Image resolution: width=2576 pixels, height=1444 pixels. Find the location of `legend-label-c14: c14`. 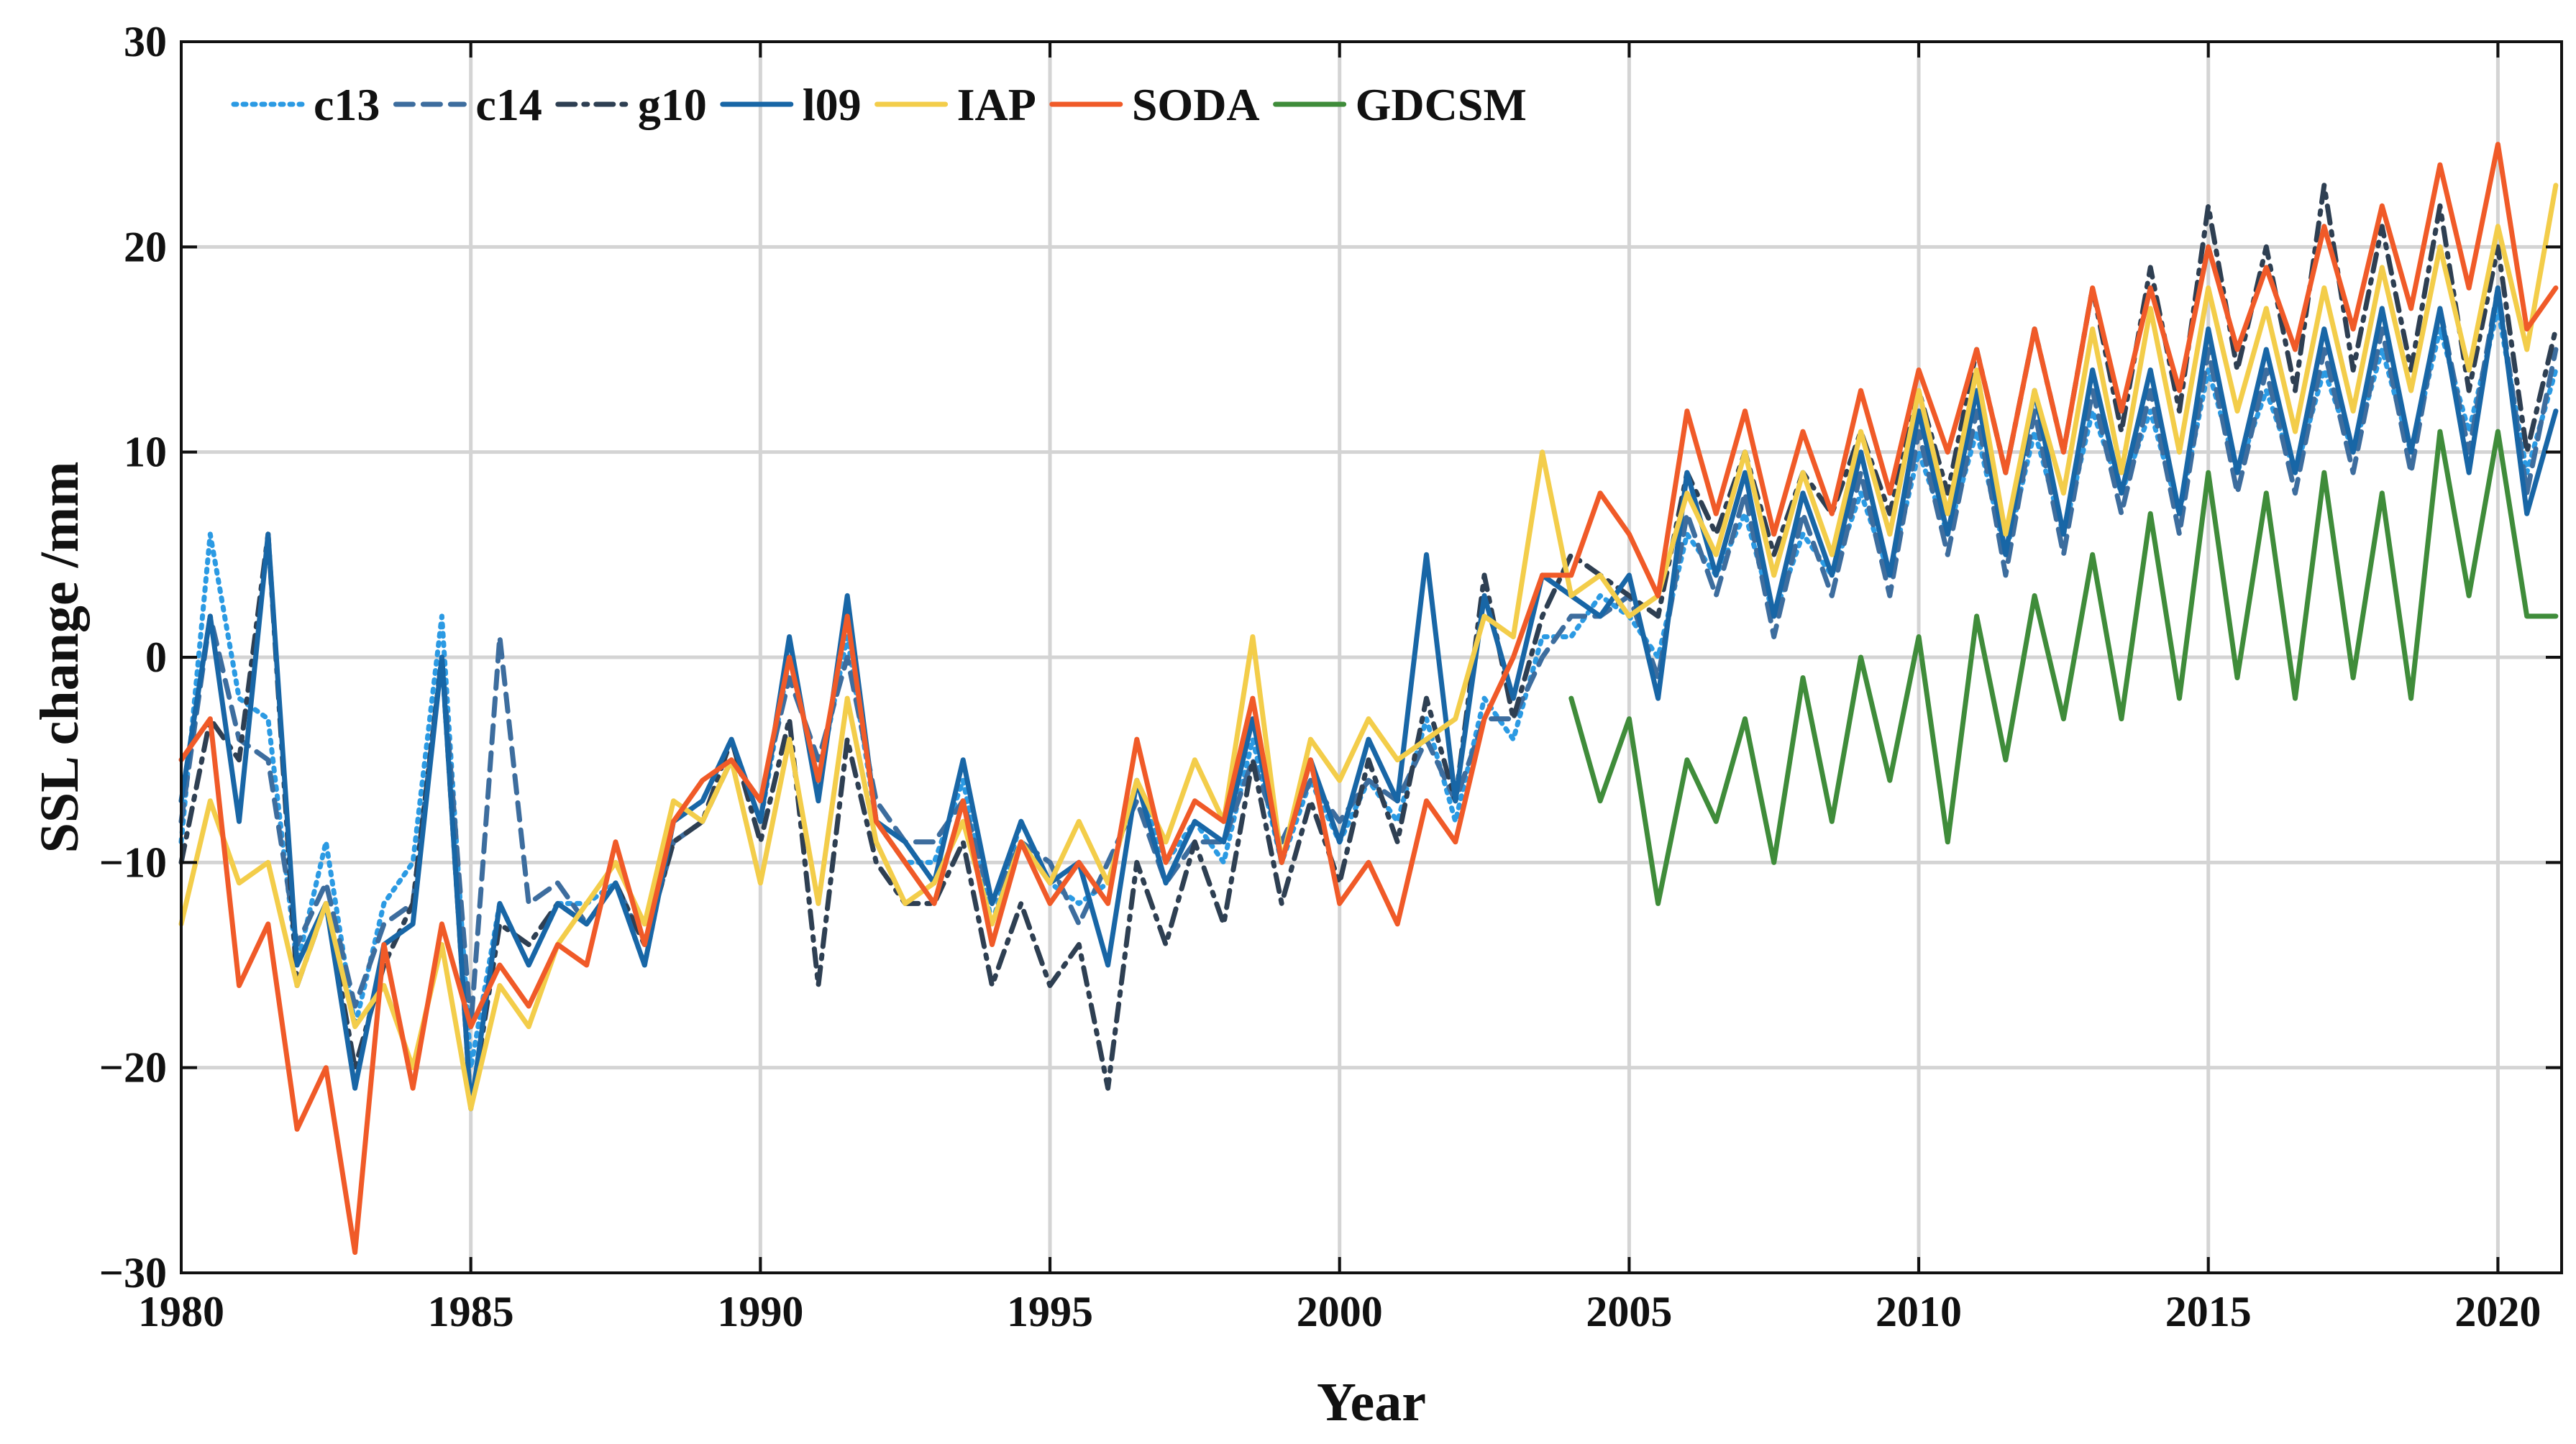

legend-label-c14: c14 is located at coordinates (508, 105).